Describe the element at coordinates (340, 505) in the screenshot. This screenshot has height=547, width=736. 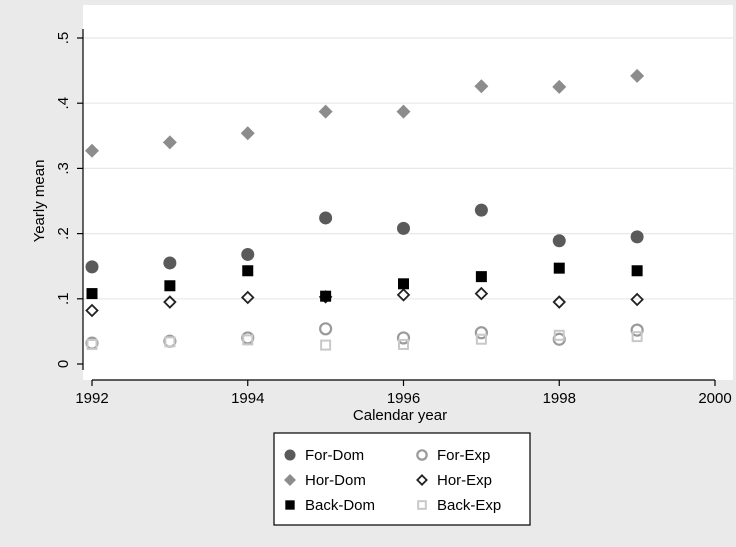
I see `legend-label-back-dom: Back-Dom` at that location.